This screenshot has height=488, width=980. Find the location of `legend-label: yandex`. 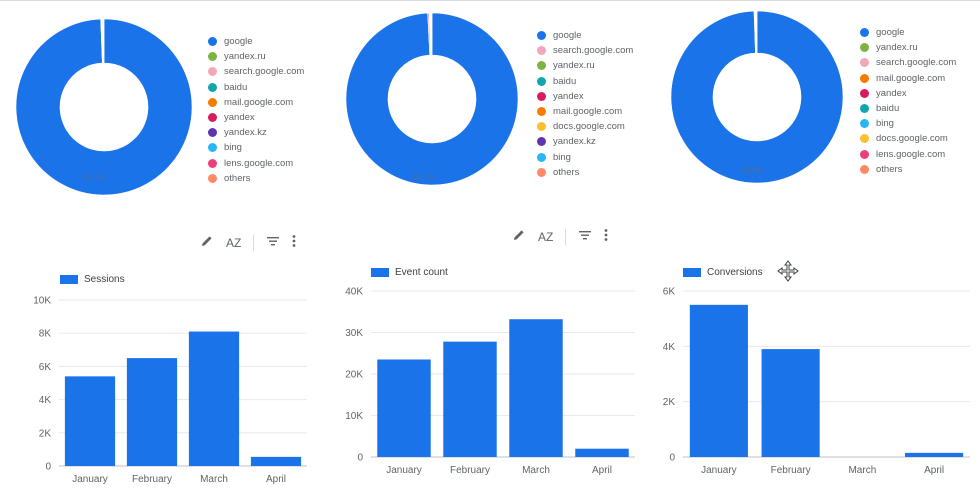

legend-label: yandex is located at coordinates (239, 117).